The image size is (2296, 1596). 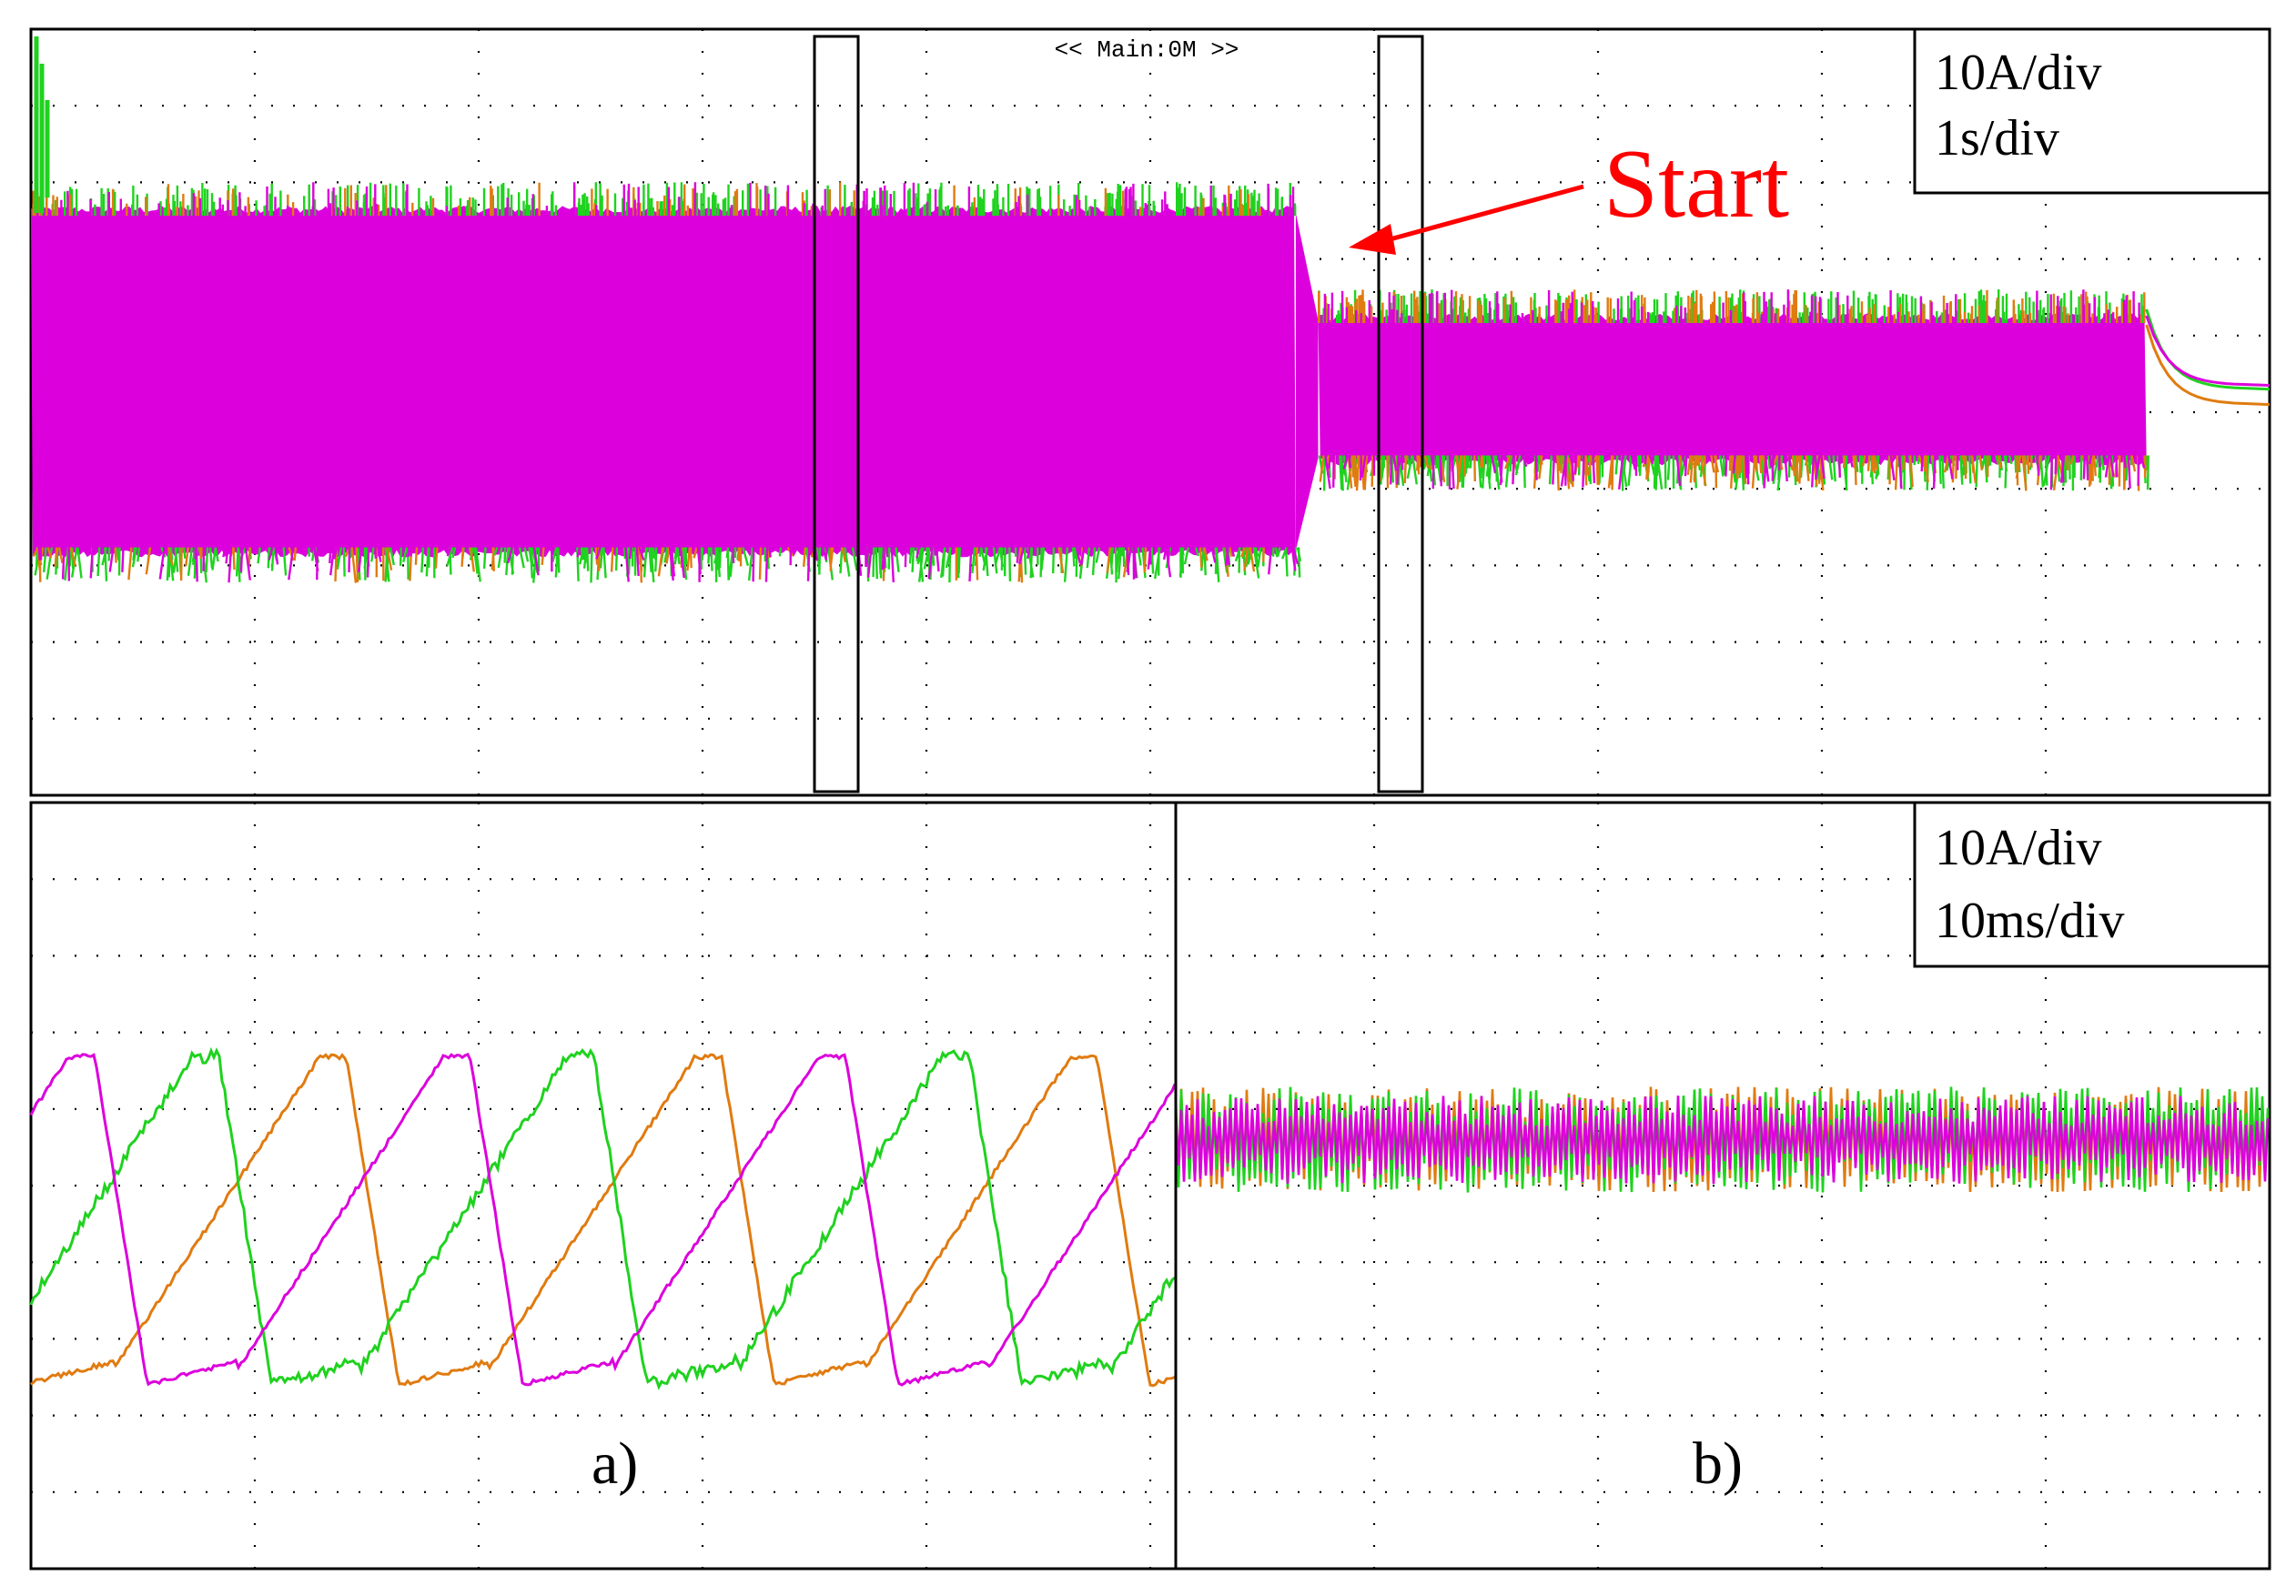 I want to click on caption-b: b), so click(x=1718, y=1464).